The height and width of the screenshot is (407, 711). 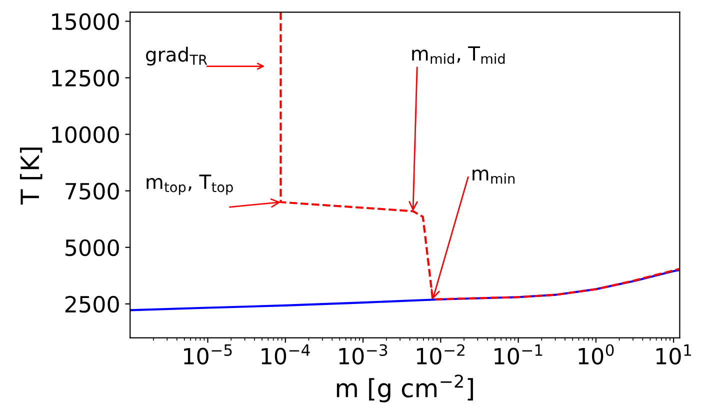 I want to click on y-tick-label: 5000, so click(x=92, y=247).